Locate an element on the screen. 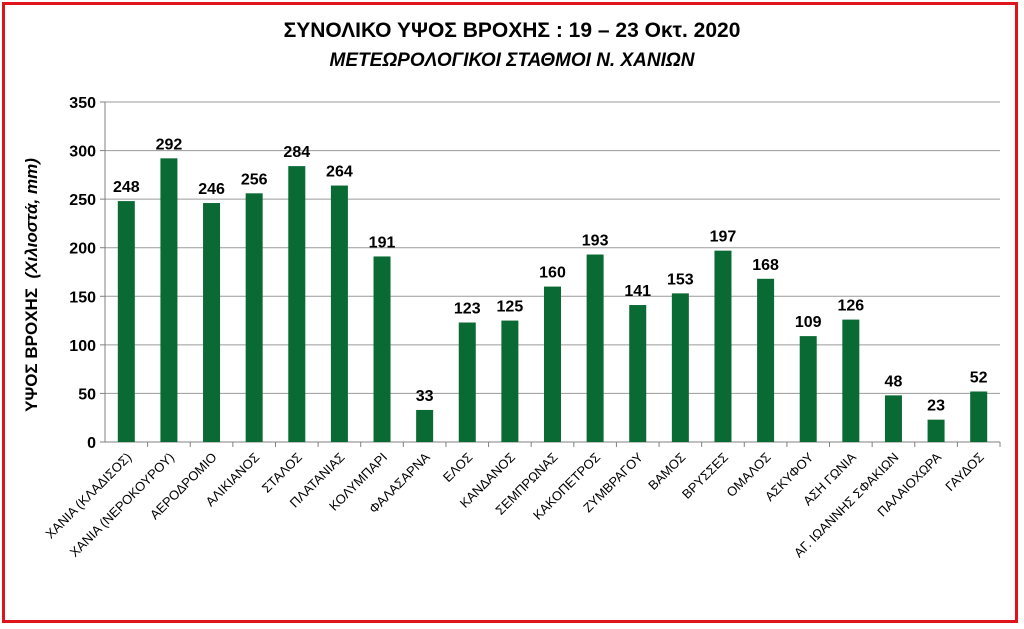 Image resolution: width=1024 pixels, height=629 pixels. data-label: 248 is located at coordinates (126, 187).